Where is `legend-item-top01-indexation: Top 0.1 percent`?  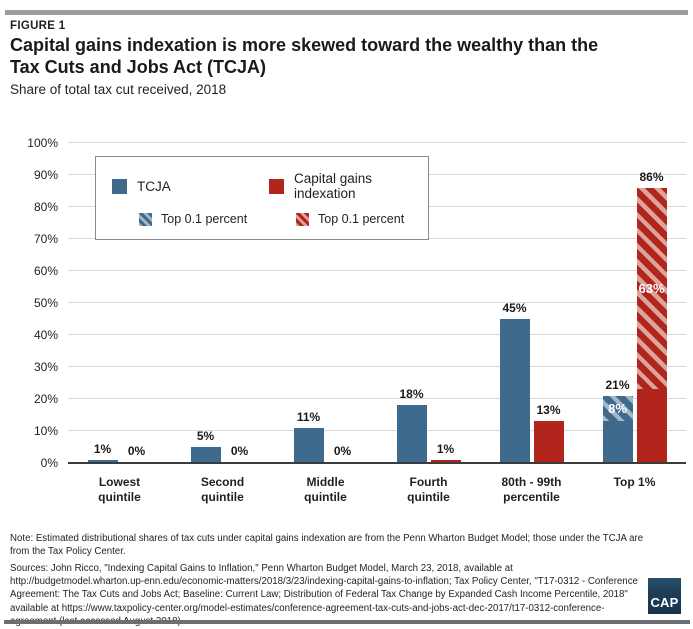
legend-item-top01-indexation: Top 0.1 percent is located at coordinates (340, 219).